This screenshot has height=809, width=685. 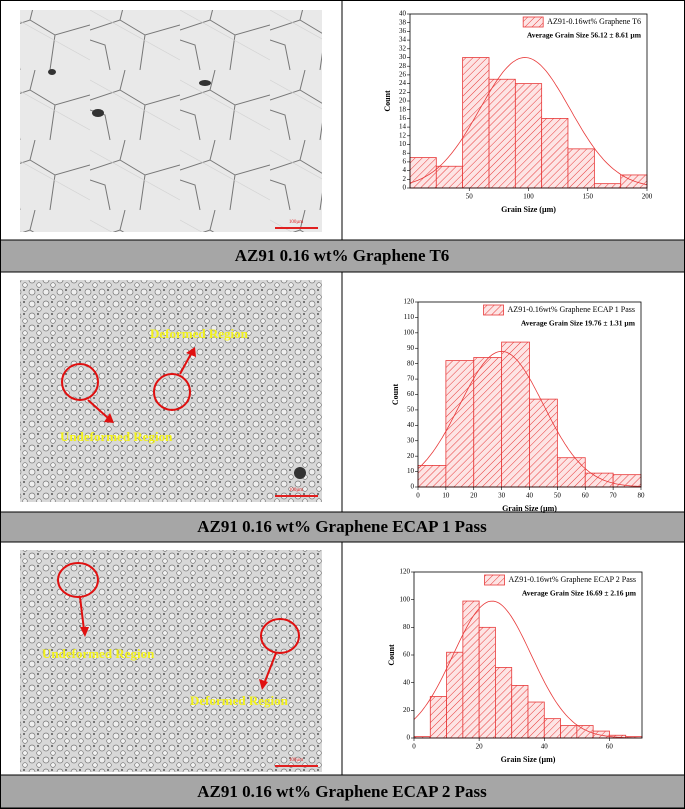 I want to click on y-tick-label: 12, so click(x=403, y=135).